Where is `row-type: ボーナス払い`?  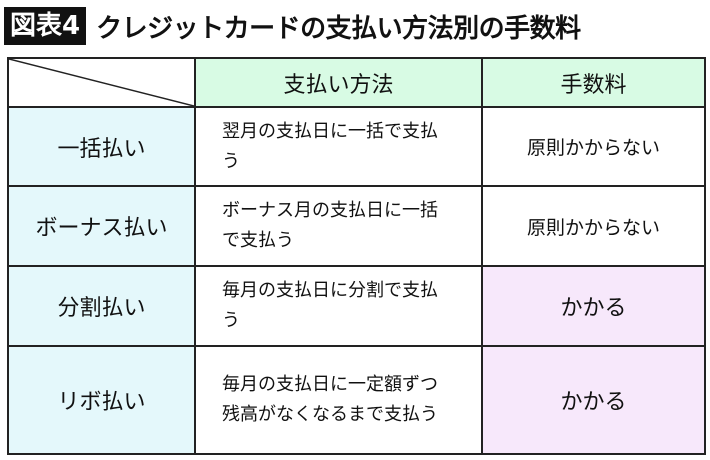 row-type: ボーナス払い is located at coordinates (101, 226).